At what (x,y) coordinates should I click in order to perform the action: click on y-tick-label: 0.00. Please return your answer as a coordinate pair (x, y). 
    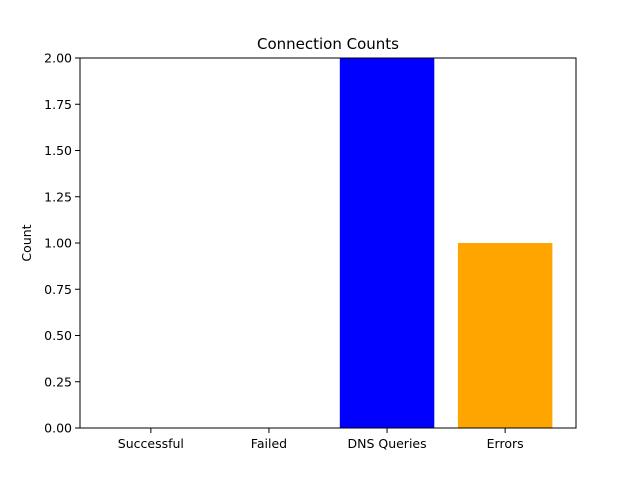
    Looking at the image, I should click on (58, 428).